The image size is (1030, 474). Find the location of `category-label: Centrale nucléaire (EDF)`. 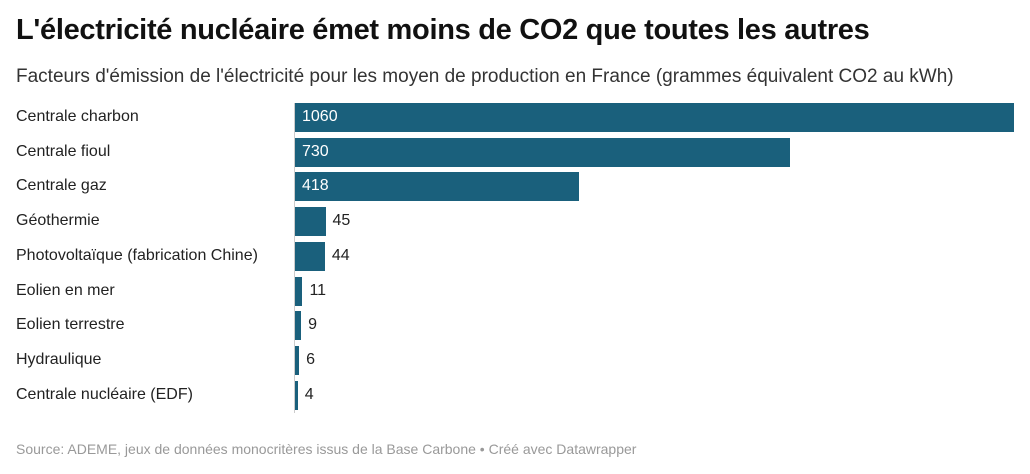

category-label: Centrale nucléaire (EDF) is located at coordinates (104, 394).